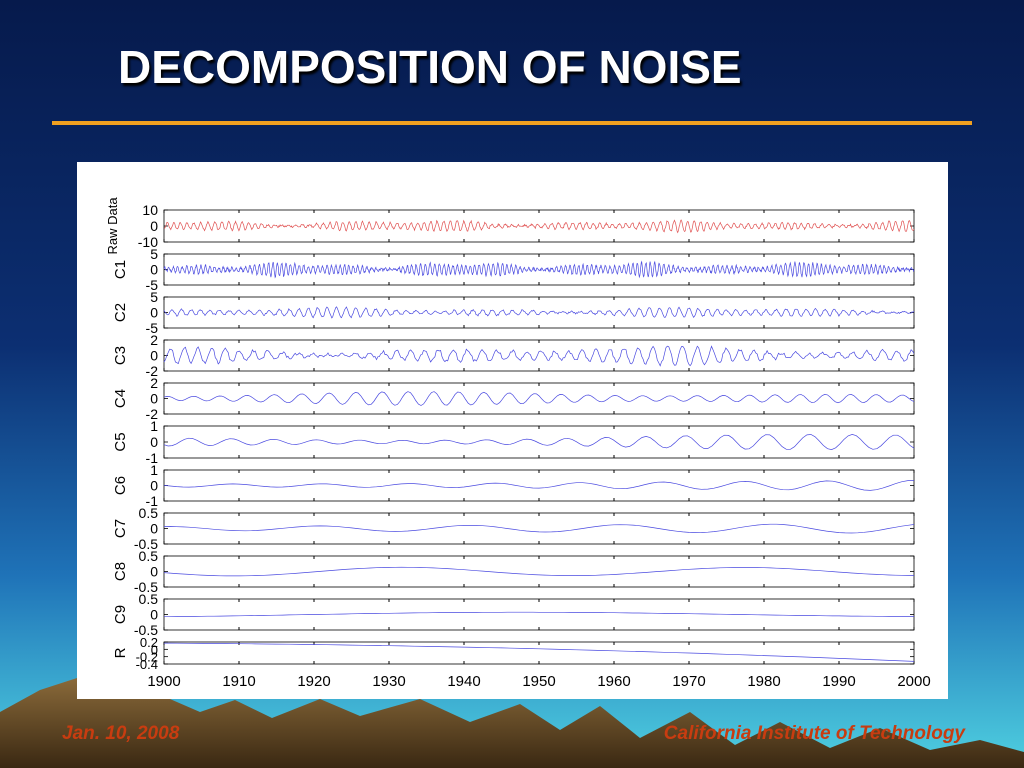 Image resolution: width=1024 pixels, height=768 pixels. What do you see at coordinates (120, 441) in the screenshot?
I see `series-label: C5` at bounding box center [120, 441].